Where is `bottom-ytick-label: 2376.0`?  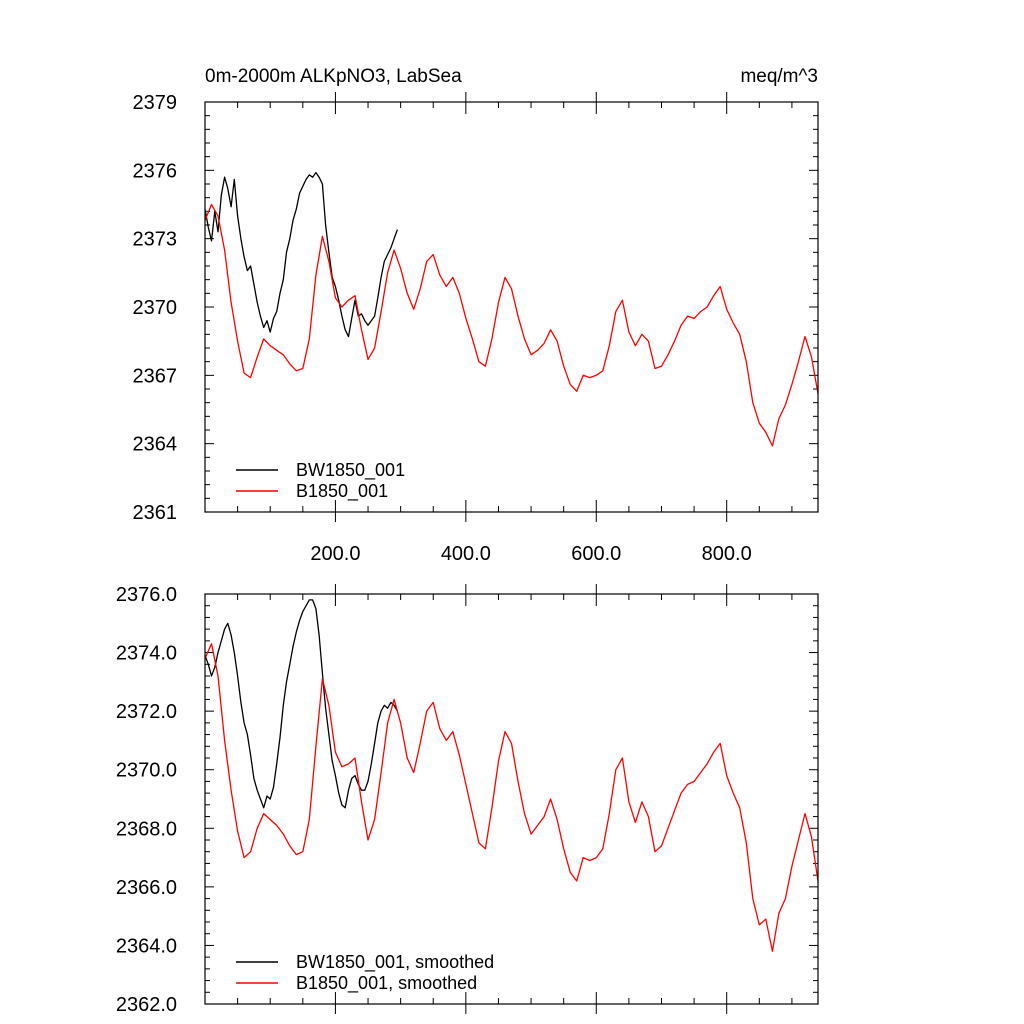 bottom-ytick-label: 2376.0 is located at coordinates (146, 595).